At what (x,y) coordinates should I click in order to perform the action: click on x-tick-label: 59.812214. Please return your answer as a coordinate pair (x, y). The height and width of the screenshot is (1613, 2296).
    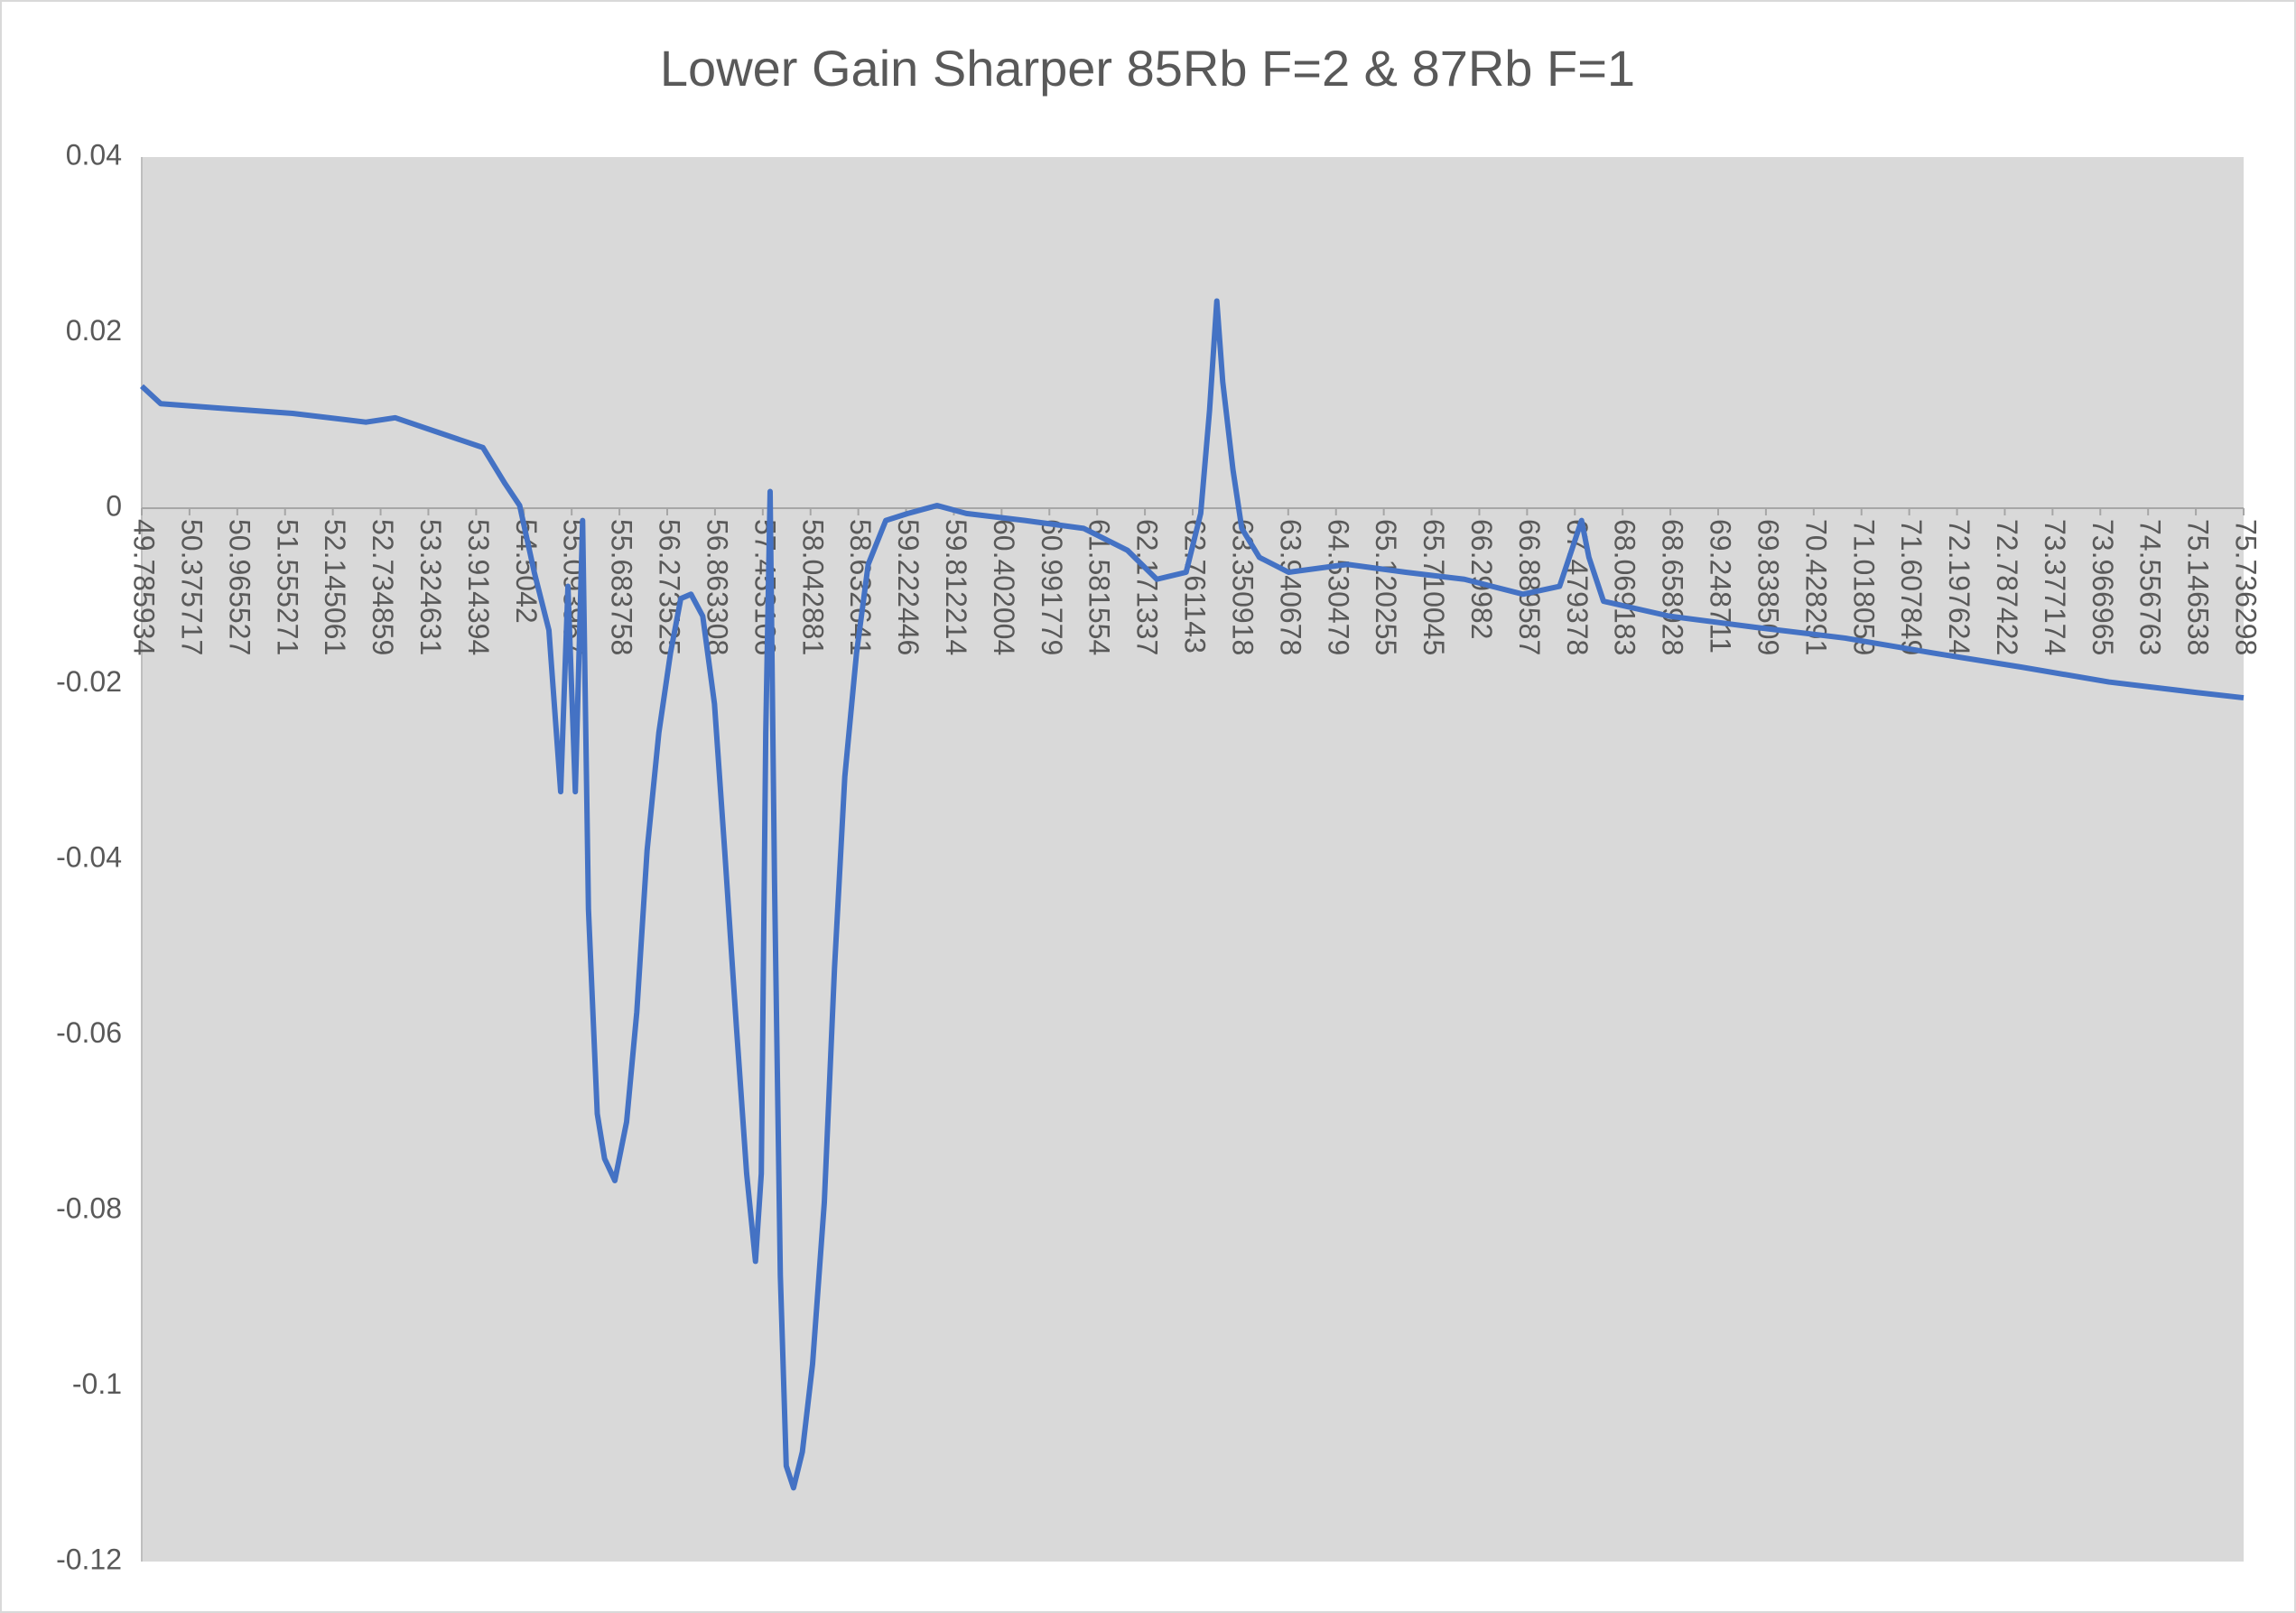
    Looking at the image, I should click on (956, 587).